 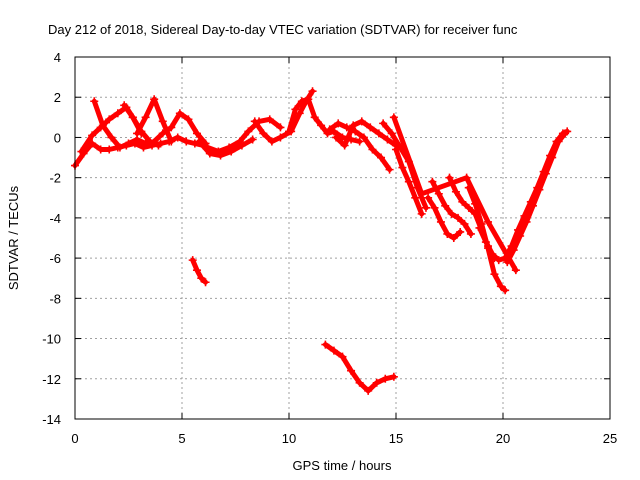 I want to click on y-tick-label: -6, so click(x=55, y=258).